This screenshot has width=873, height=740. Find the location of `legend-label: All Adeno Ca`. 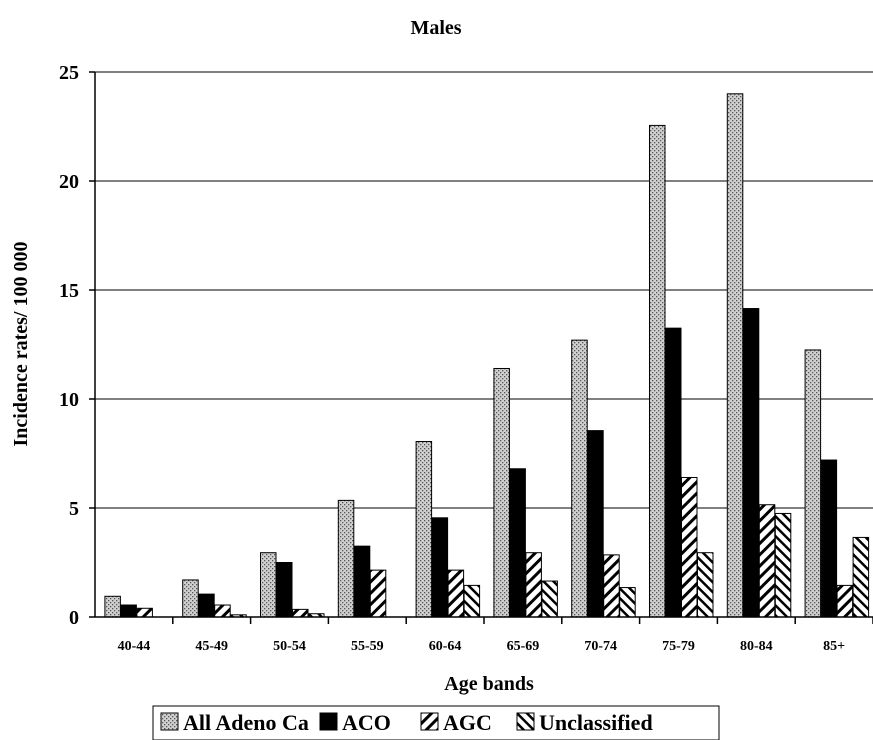

legend-label: All Adeno Ca is located at coordinates (246, 722).